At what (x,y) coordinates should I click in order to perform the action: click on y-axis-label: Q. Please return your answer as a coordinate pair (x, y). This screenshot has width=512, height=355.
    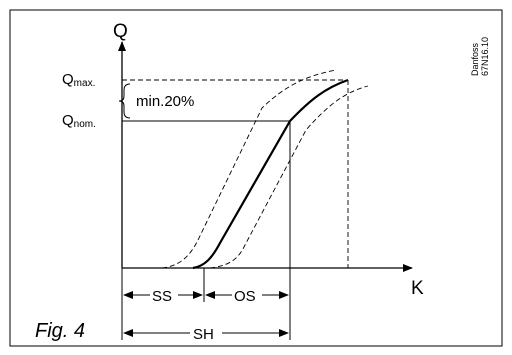
    Looking at the image, I should click on (120, 31).